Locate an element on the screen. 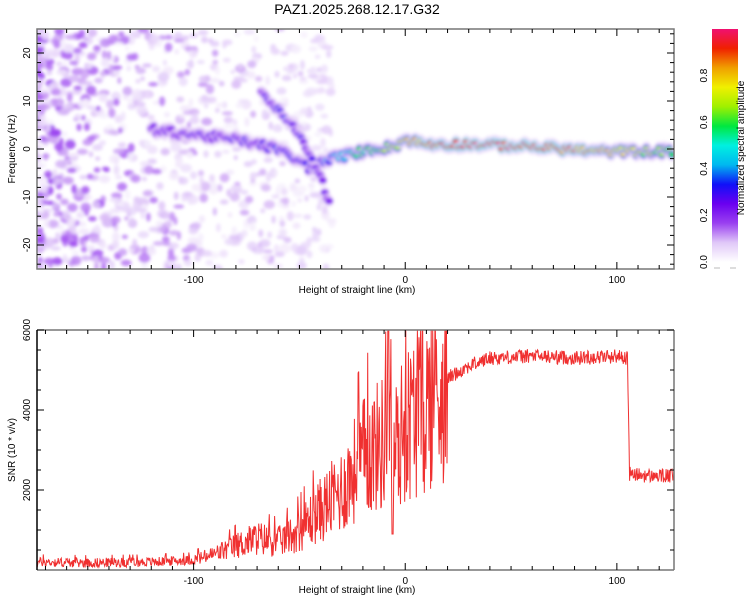 This screenshot has height=600, width=750. y-tick-label: 6000 is located at coordinates (27, 329).